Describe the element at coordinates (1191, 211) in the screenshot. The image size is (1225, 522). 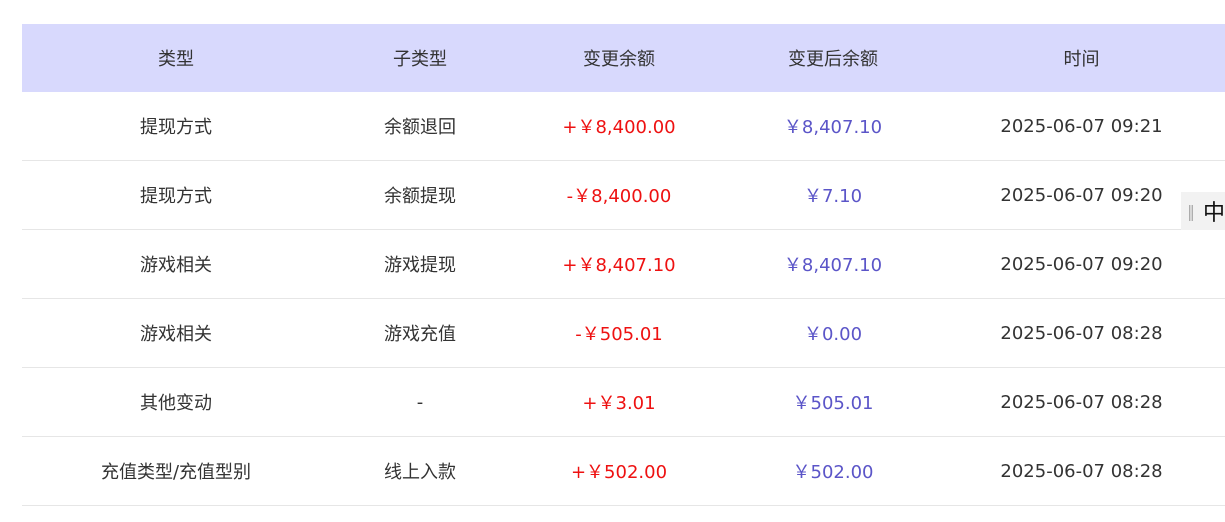
I see `grip-icon: ‖` at that location.